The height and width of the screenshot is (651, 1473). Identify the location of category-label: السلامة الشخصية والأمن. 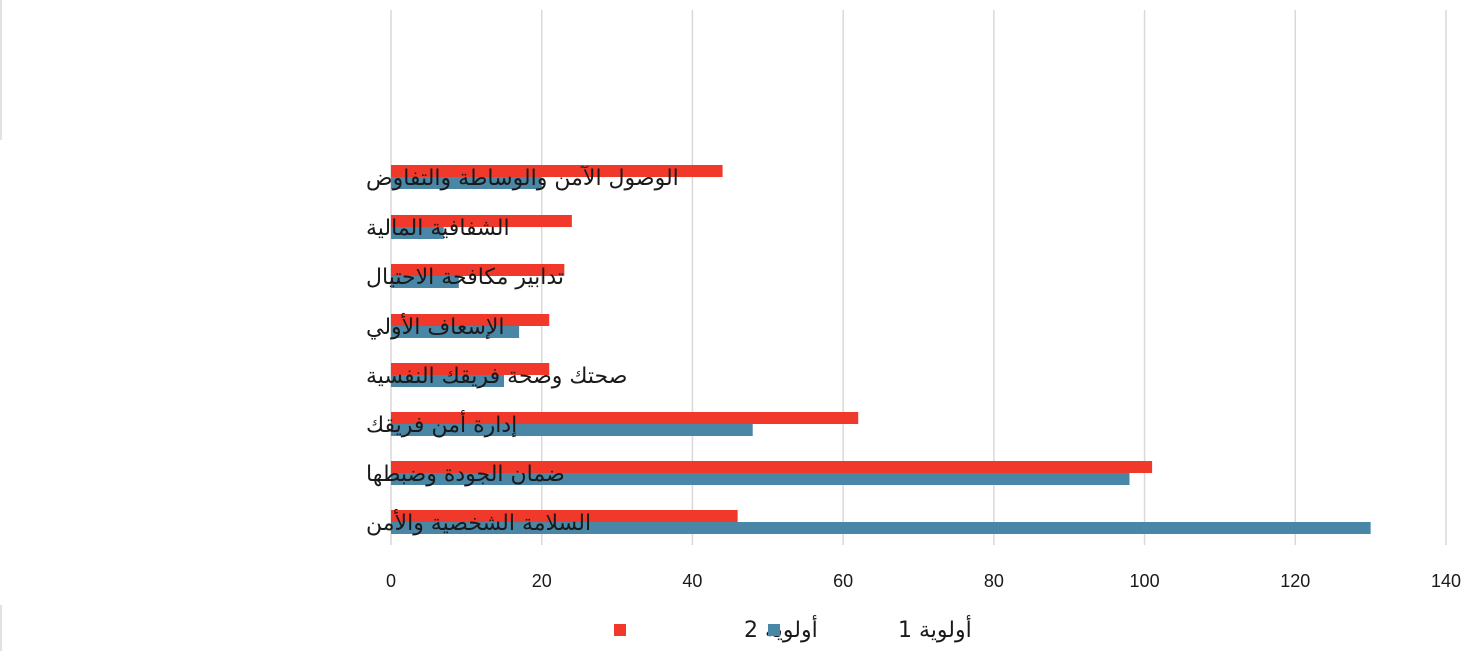
(478, 522).